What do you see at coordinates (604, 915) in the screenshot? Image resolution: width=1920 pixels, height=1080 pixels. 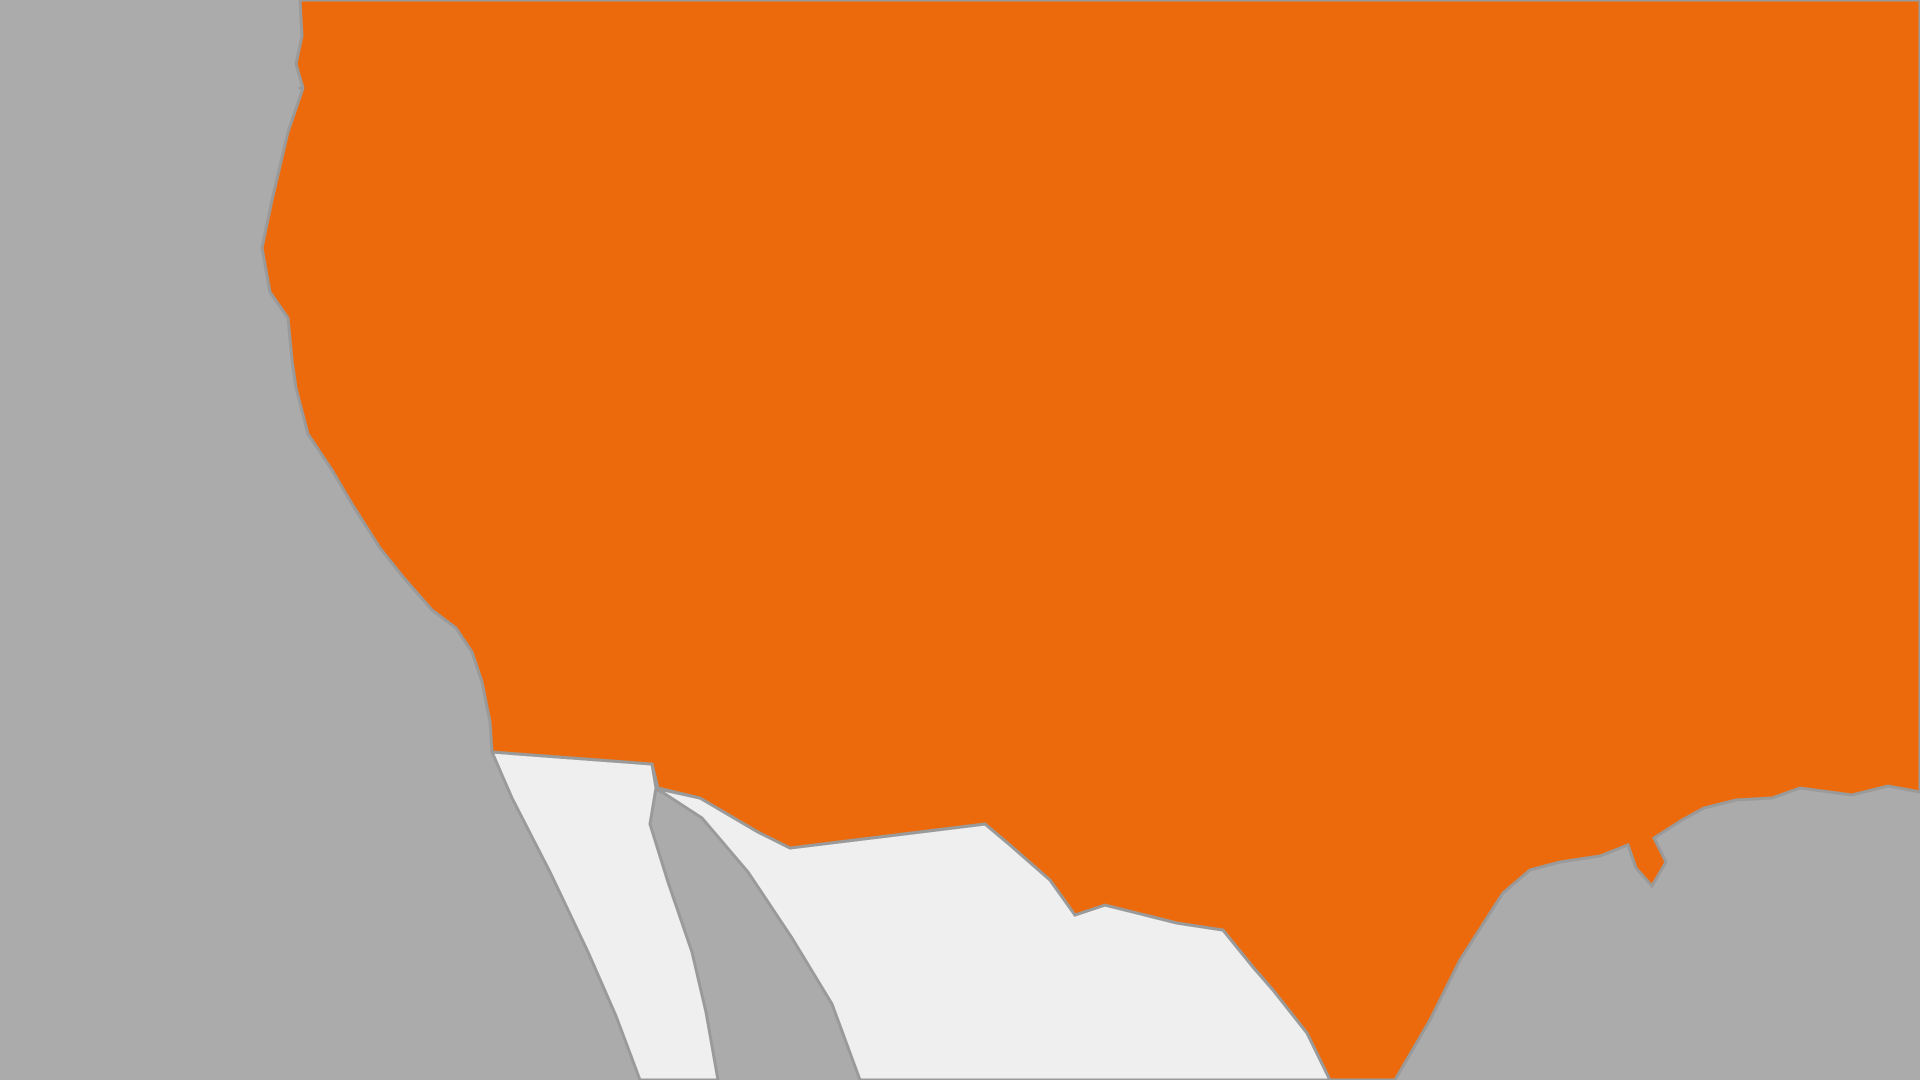 I see `baja-california` at bounding box center [604, 915].